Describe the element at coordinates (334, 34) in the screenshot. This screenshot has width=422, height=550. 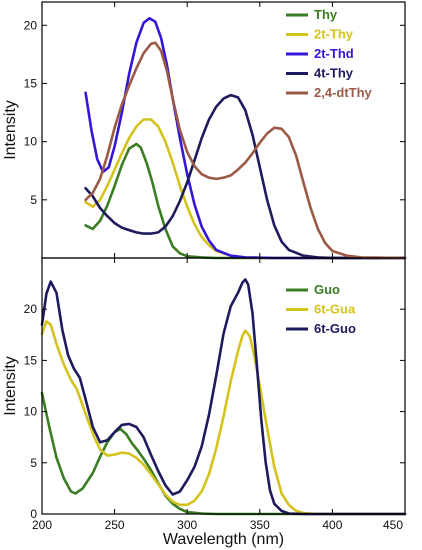
I see `top-legend-label-2t-thy: 2t-Thy` at that location.